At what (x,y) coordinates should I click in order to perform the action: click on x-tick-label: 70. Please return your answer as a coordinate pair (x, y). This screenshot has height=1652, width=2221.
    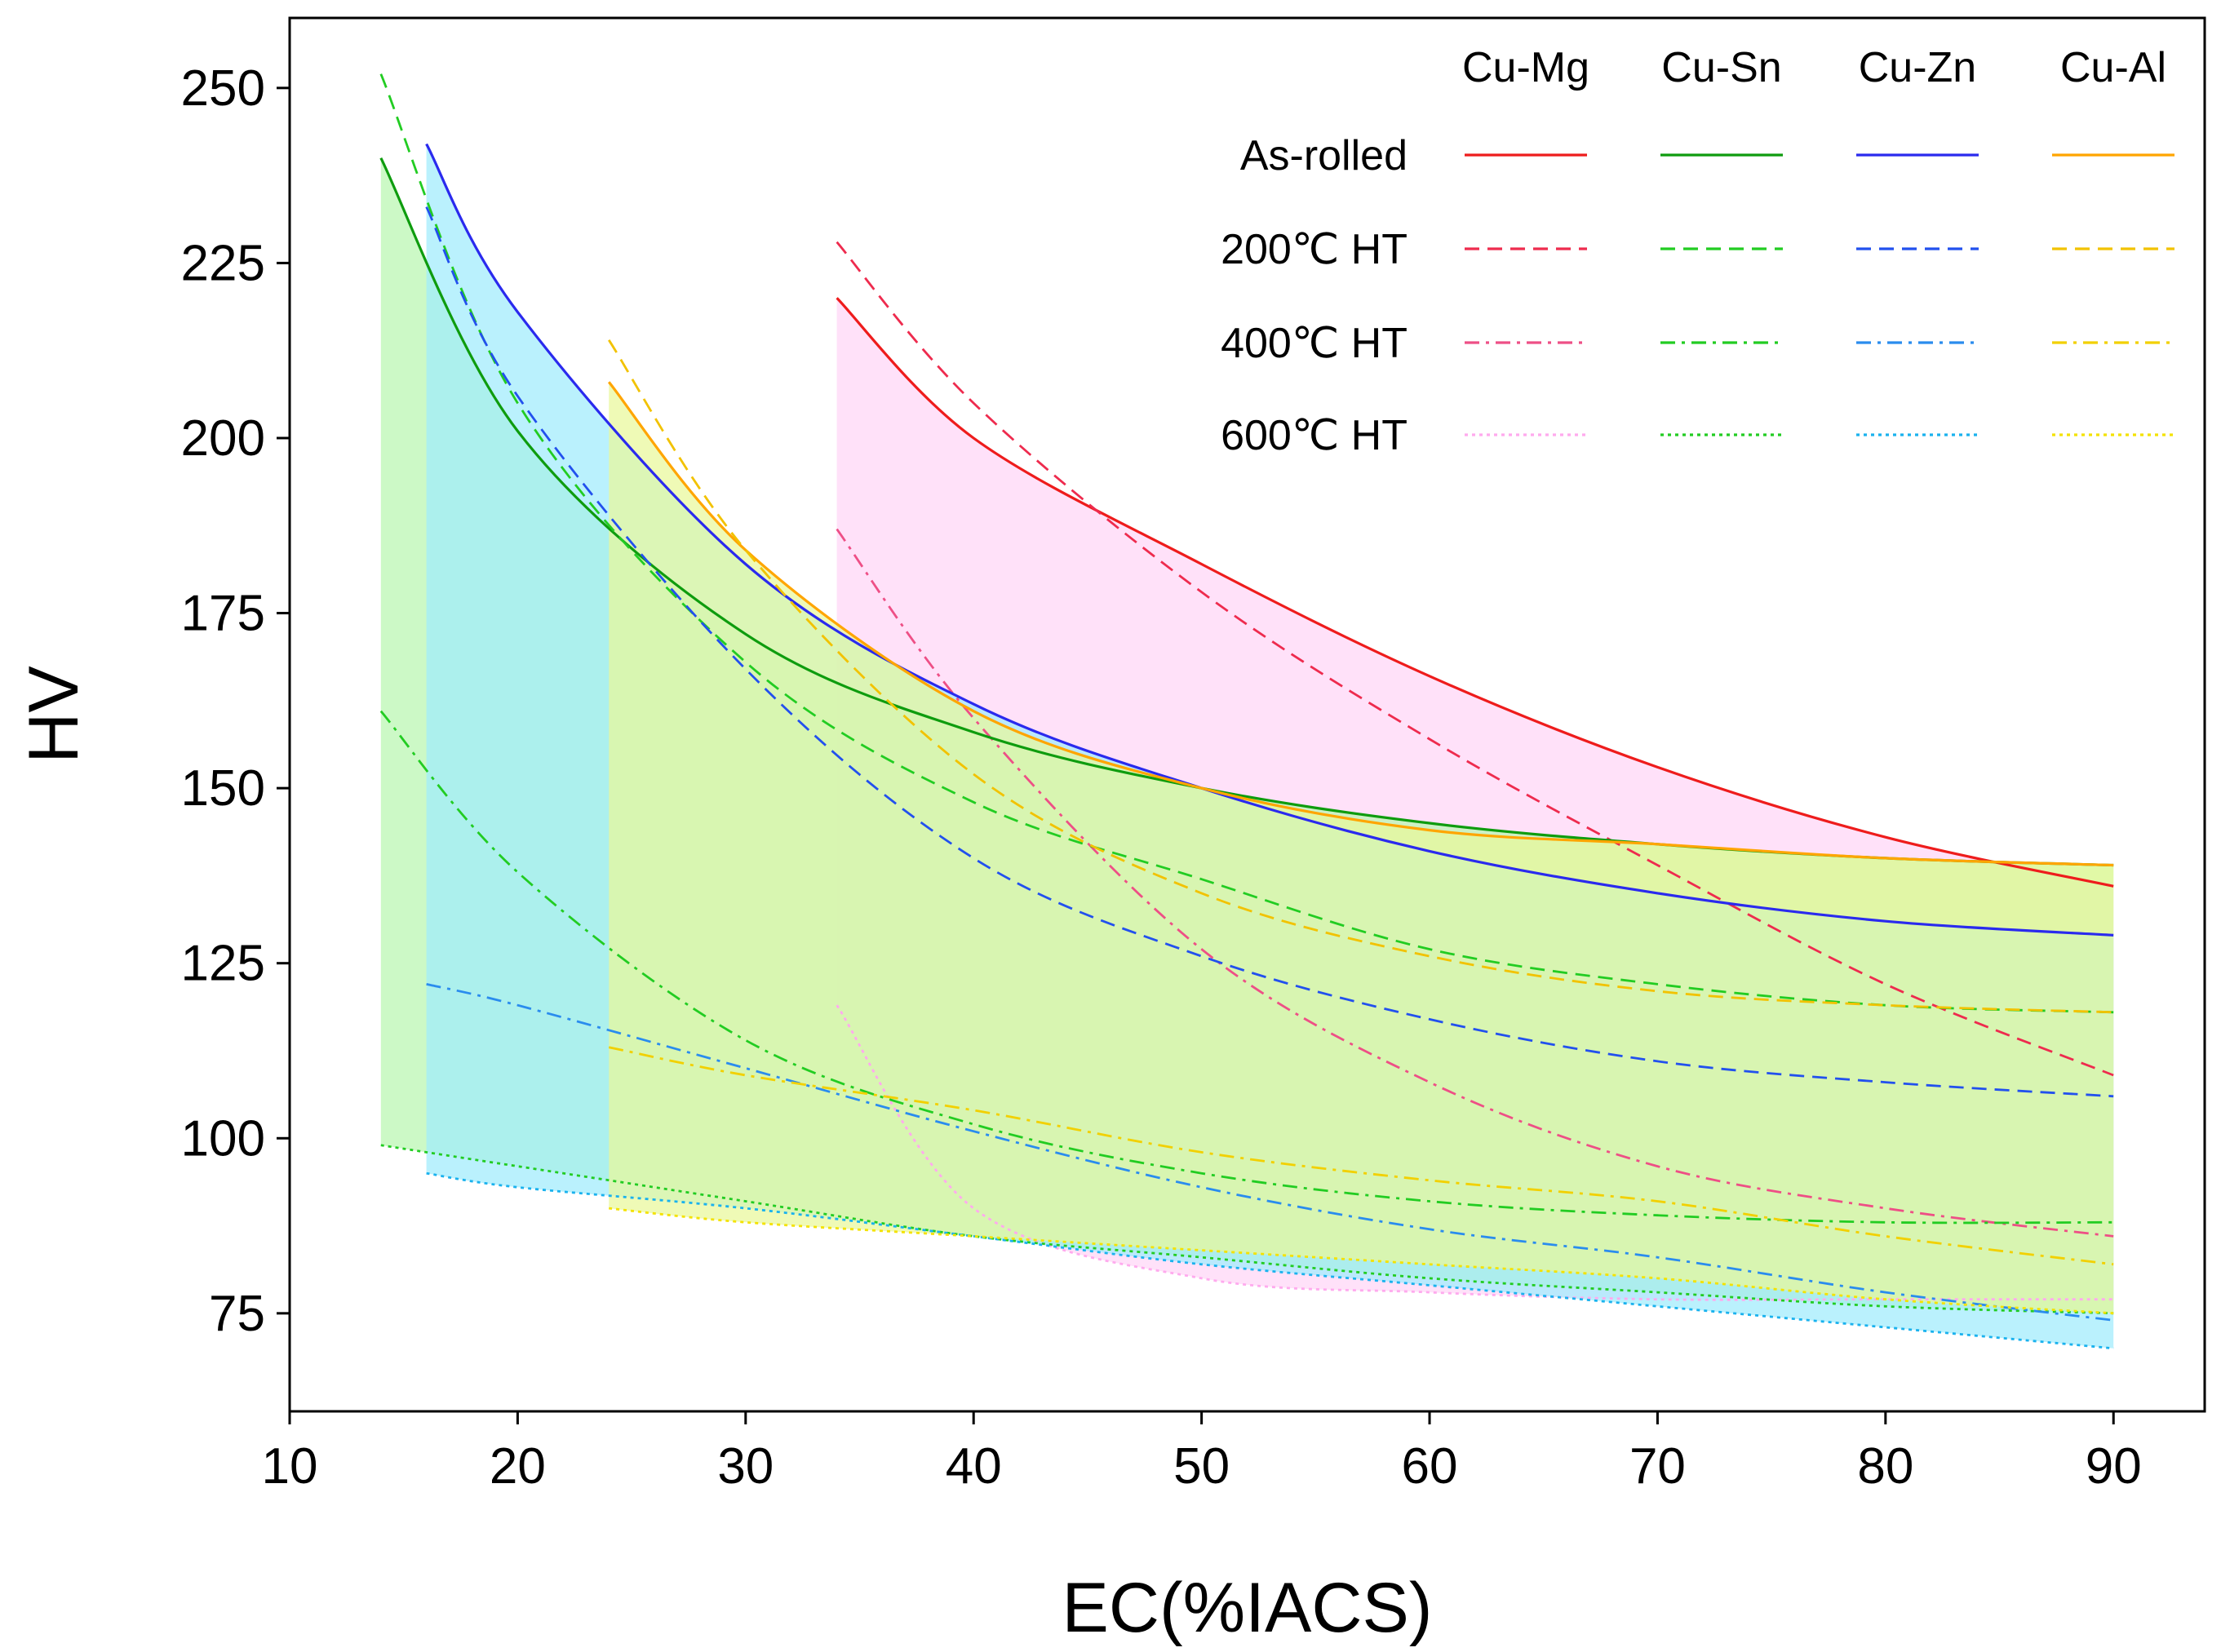
    Looking at the image, I should click on (1657, 1466).